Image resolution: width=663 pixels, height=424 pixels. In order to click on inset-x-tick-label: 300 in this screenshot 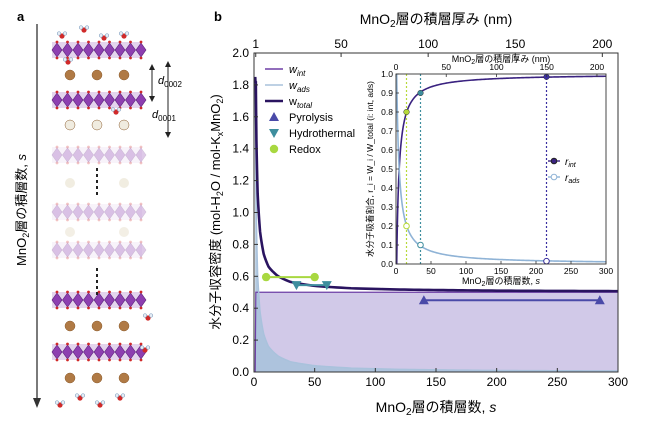, I will do `click(606, 271)`.